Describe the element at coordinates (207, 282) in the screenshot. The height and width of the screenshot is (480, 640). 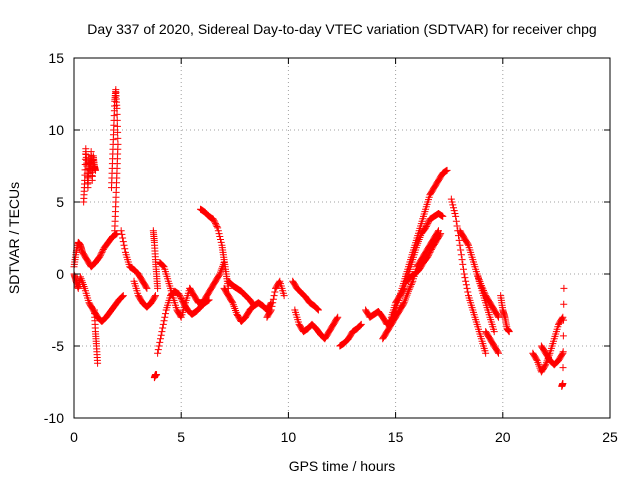
I see `series-arc-6h-b` at that location.